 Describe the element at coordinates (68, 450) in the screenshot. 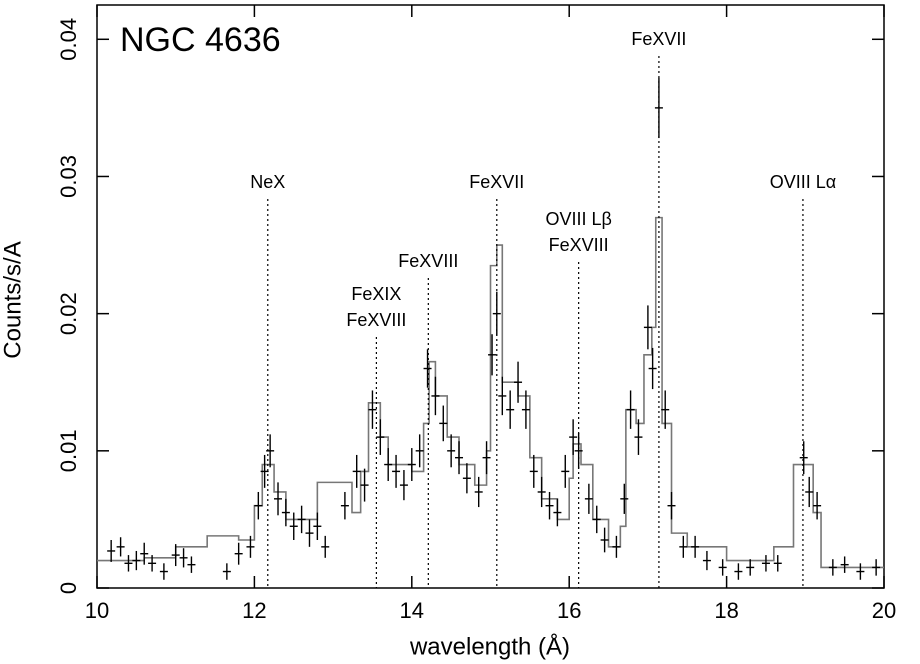

I see `y-tick-label: 0.01` at that location.